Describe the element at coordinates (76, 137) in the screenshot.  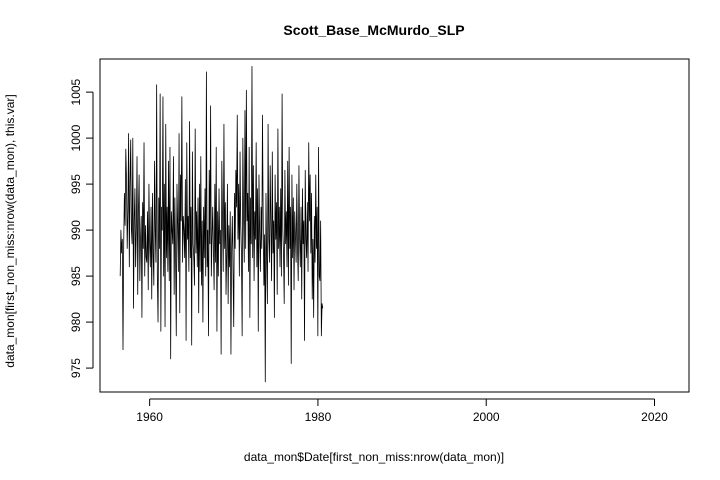
I see `y-tick-label: 1000` at that location.